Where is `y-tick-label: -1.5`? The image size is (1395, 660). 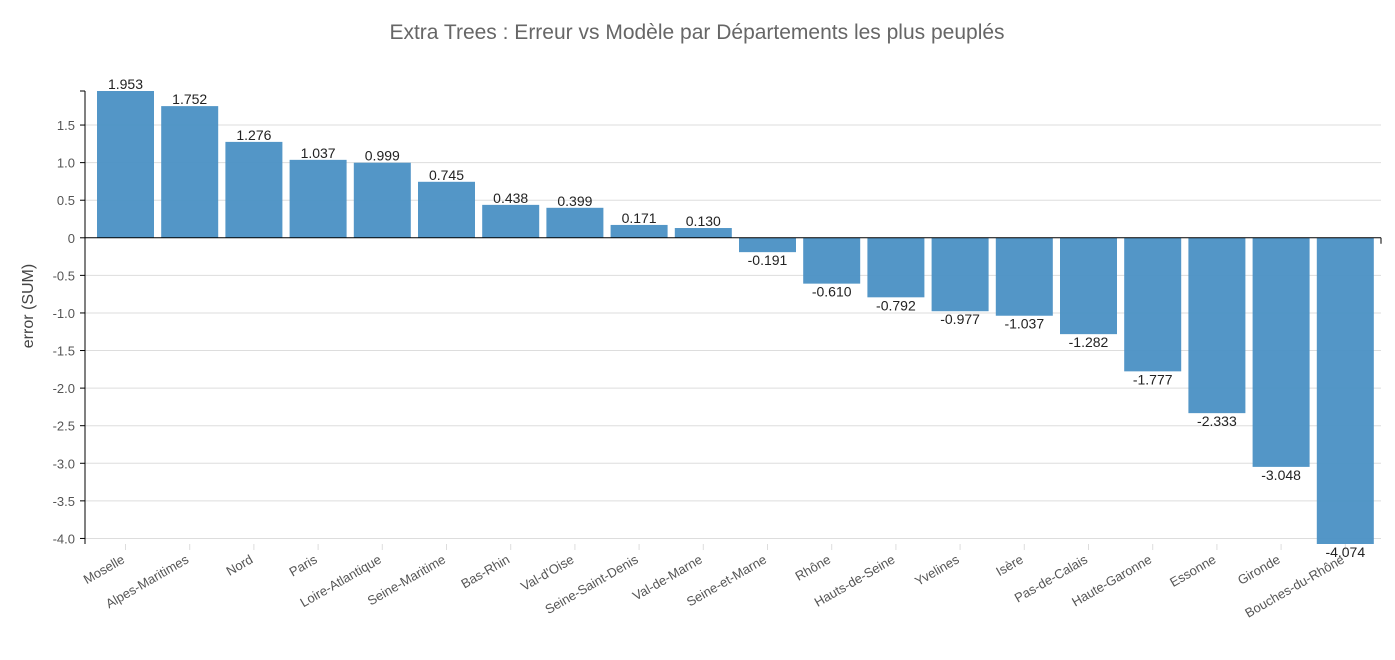 y-tick-label: -1.5 is located at coordinates (64, 351).